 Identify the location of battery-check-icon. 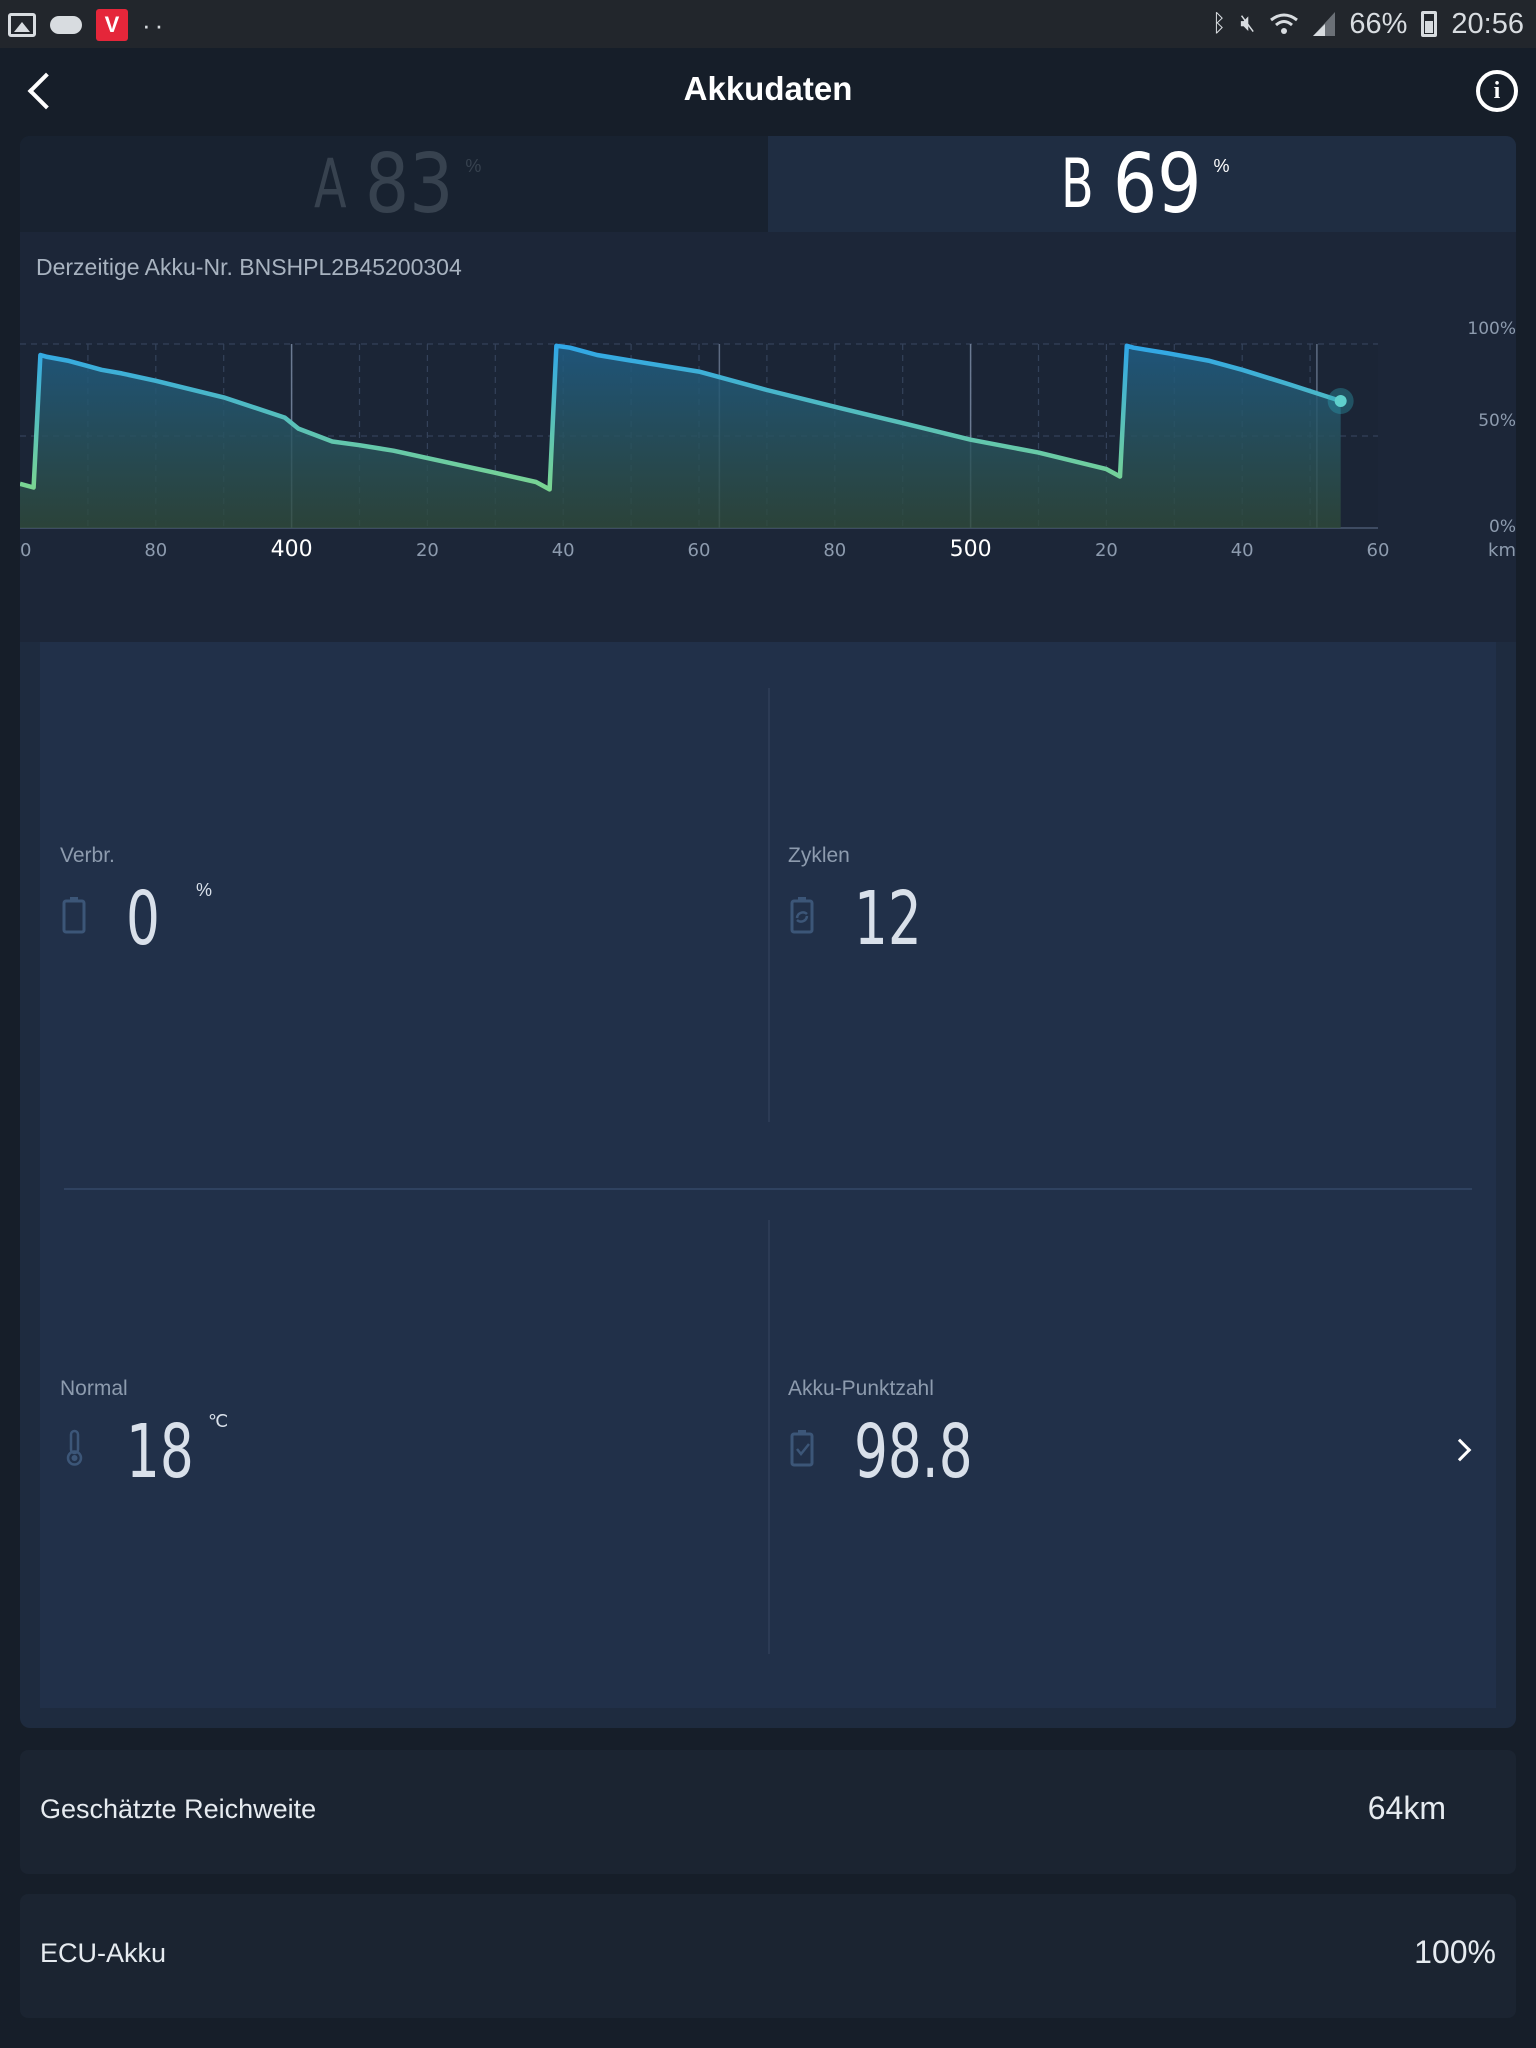
(802, 1448).